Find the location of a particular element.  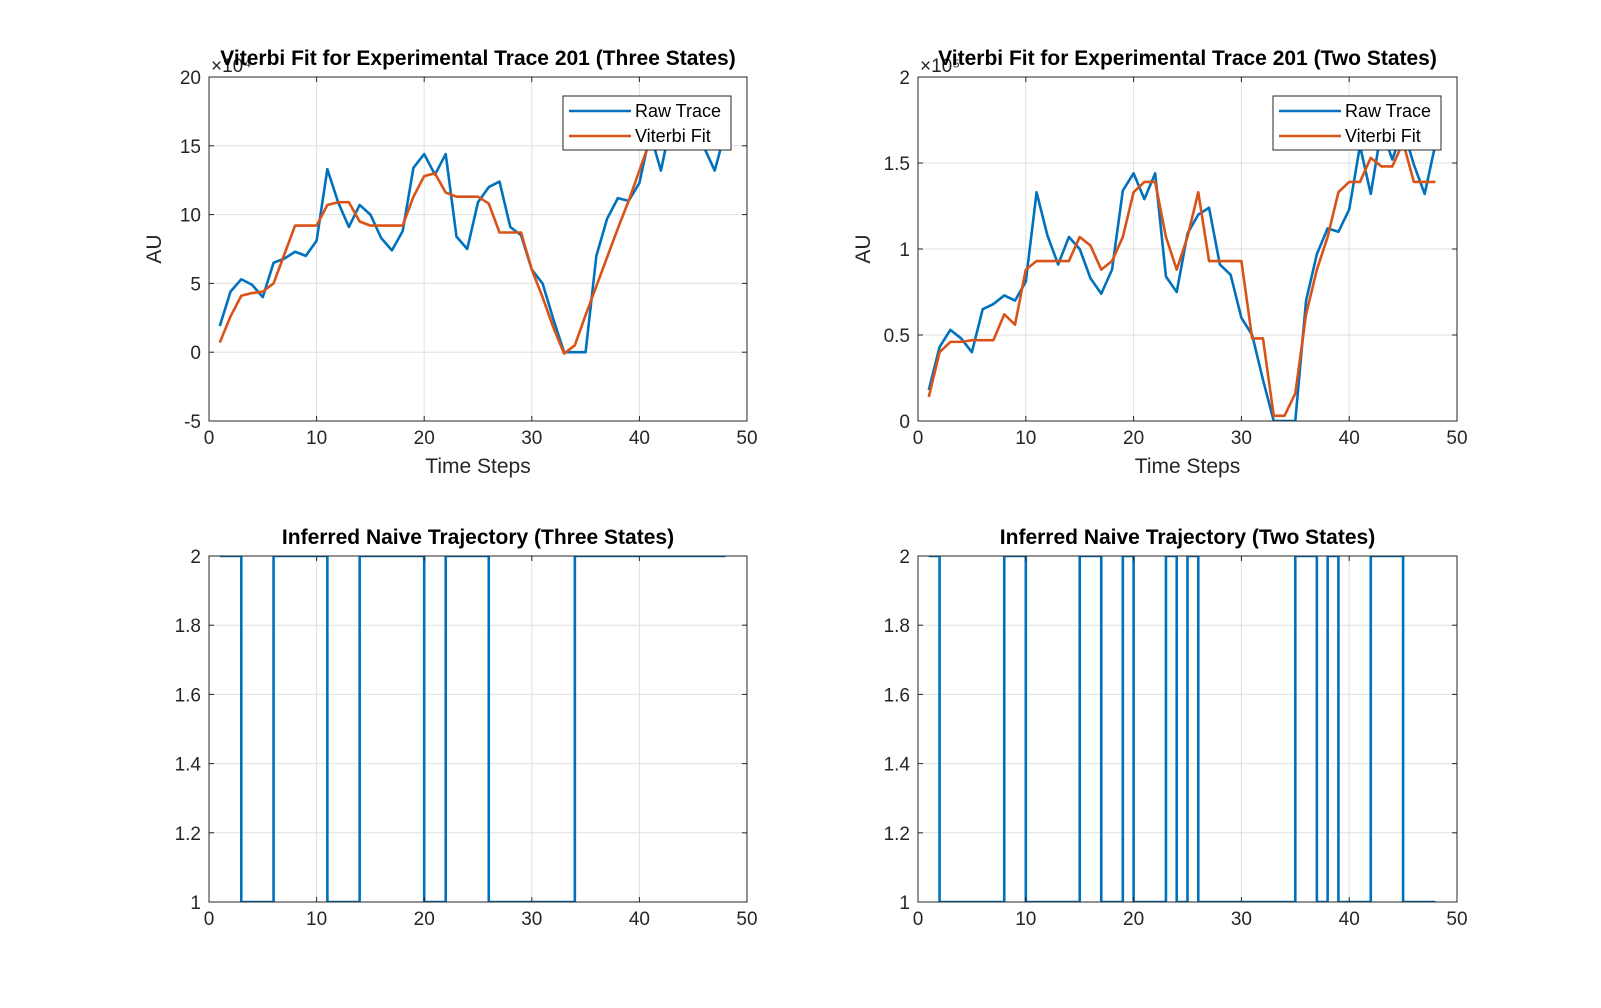

y-exponent-label: ×10⁴ is located at coordinates (231, 66).